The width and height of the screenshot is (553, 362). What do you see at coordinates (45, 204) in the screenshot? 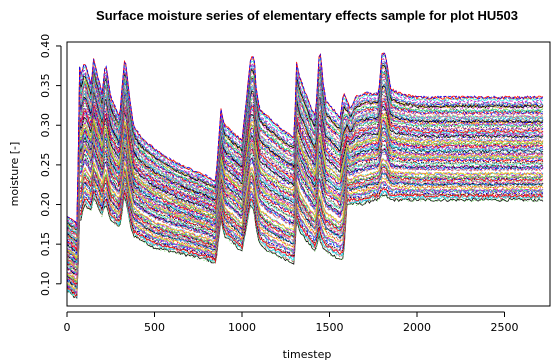
I see `y-tick-label: 0.20` at bounding box center [45, 204].